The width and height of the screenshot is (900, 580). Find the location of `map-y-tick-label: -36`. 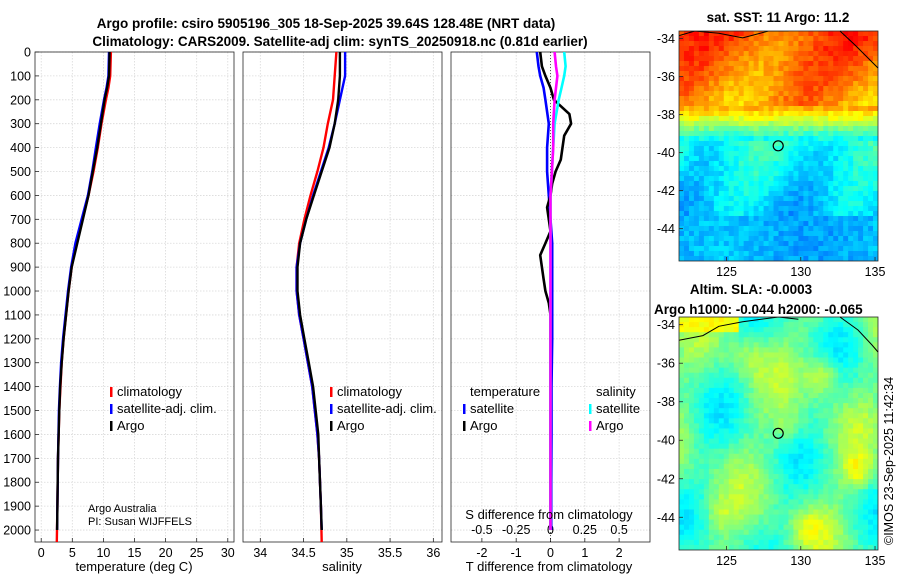

map-y-tick-label: -36 is located at coordinates (666, 77).